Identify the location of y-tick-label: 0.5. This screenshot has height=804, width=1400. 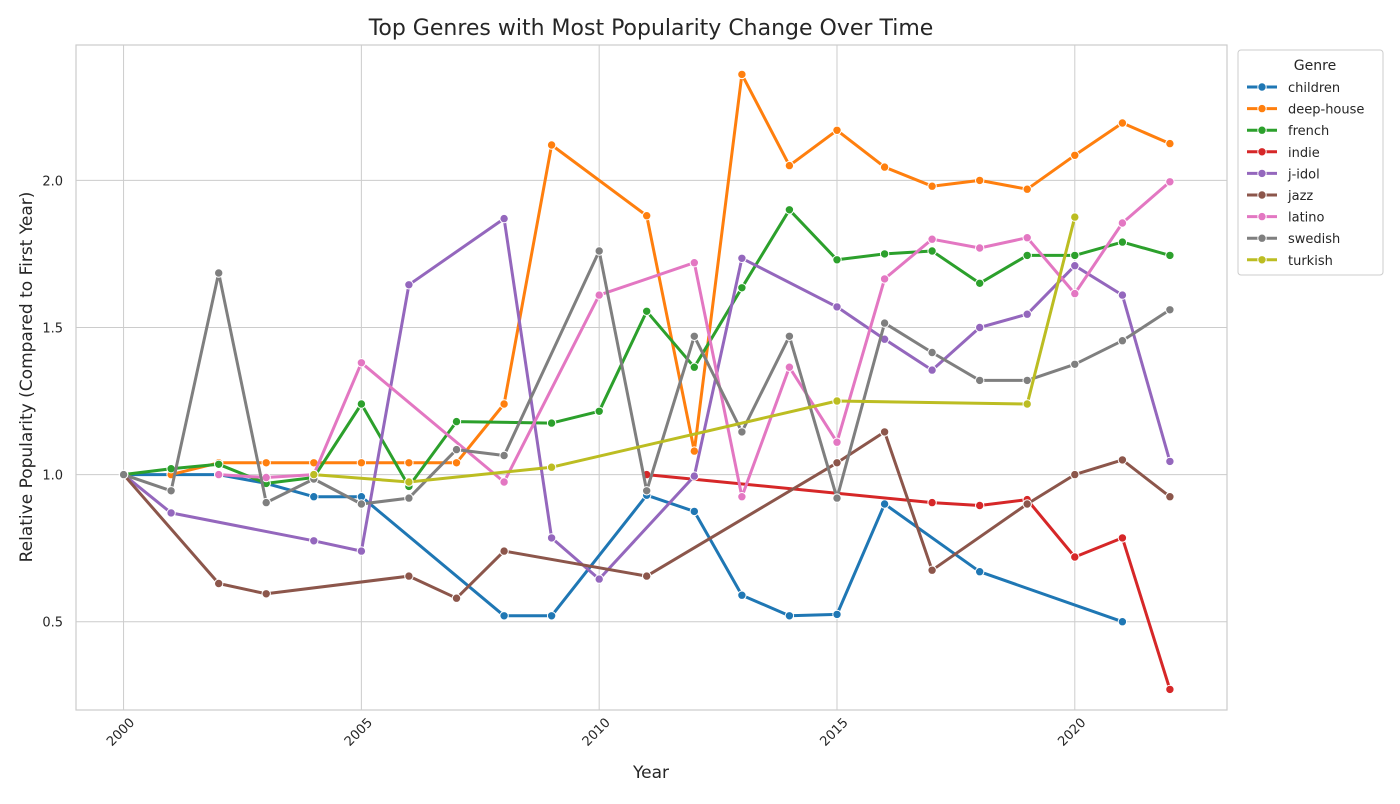
(52, 623).